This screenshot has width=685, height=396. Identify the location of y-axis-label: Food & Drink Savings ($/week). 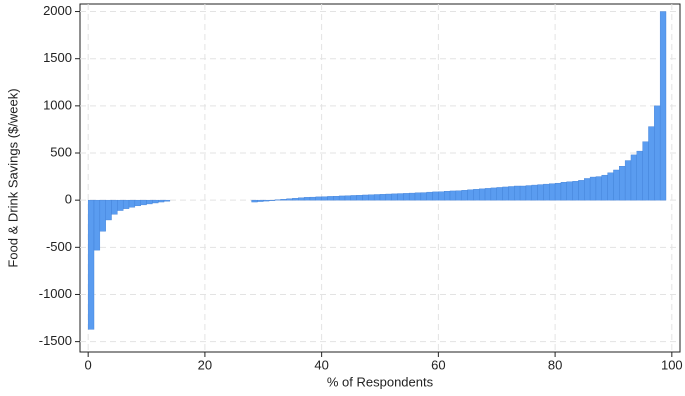
(12, 177).